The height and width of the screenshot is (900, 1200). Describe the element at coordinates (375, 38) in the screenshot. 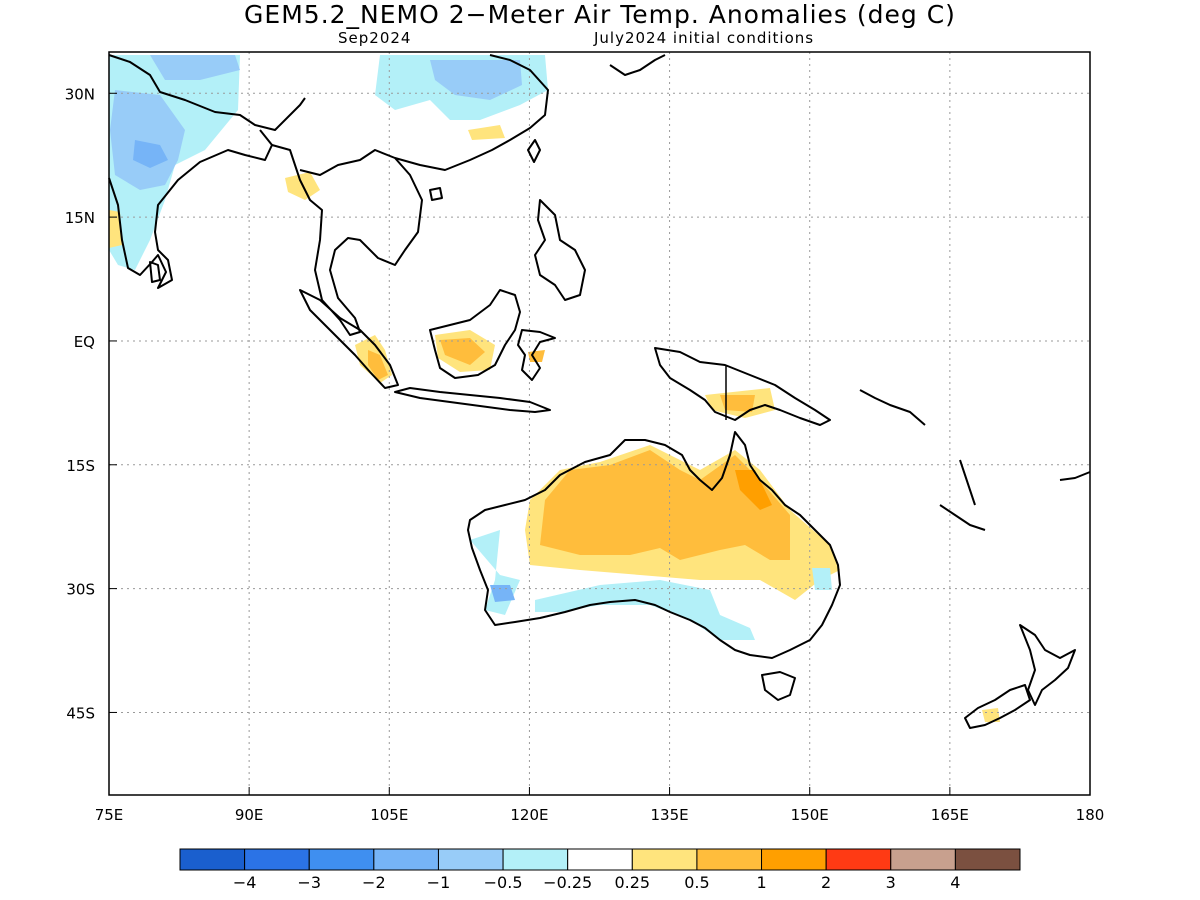

I see `subtitle-month: Sep2024` at that location.